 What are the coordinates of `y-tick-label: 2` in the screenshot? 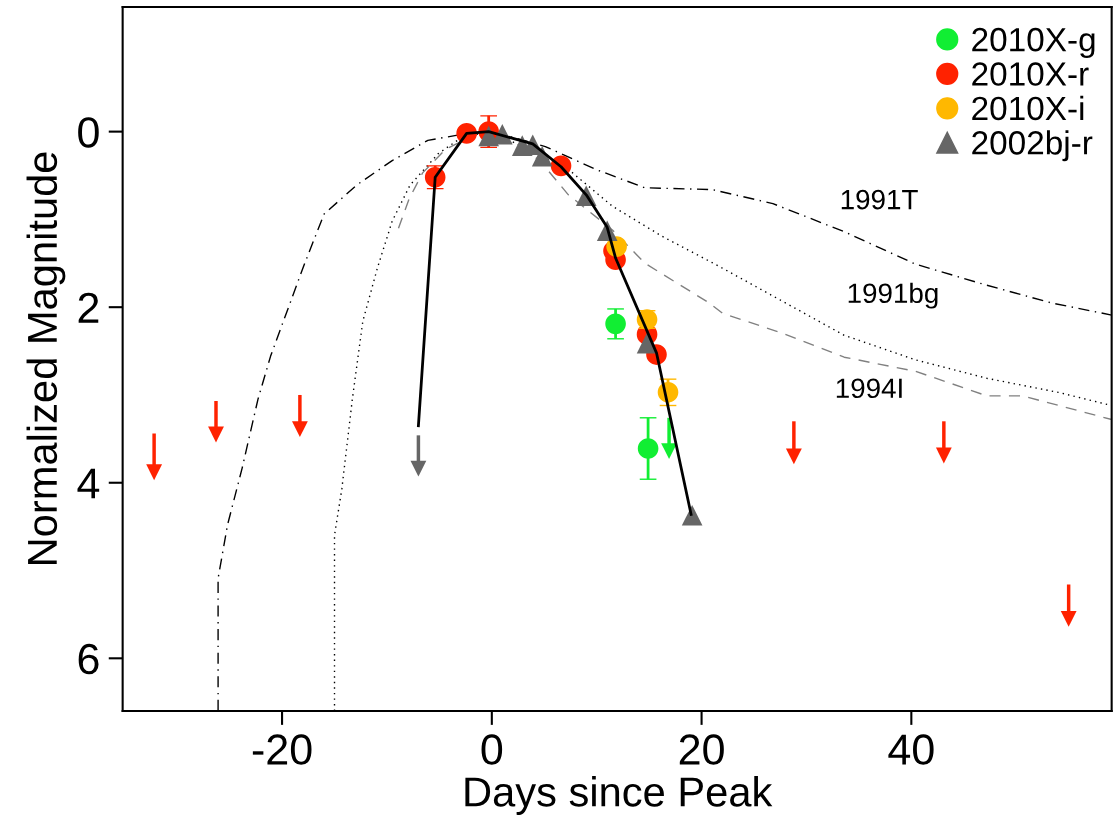 It's located at (88, 307).